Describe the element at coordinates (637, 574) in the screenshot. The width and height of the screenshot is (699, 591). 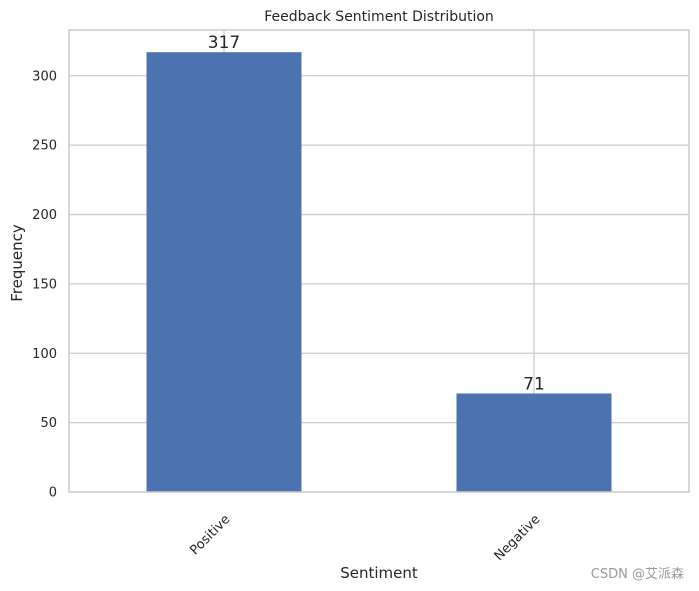
I see `watermark-text: CSDN @艾派森` at that location.